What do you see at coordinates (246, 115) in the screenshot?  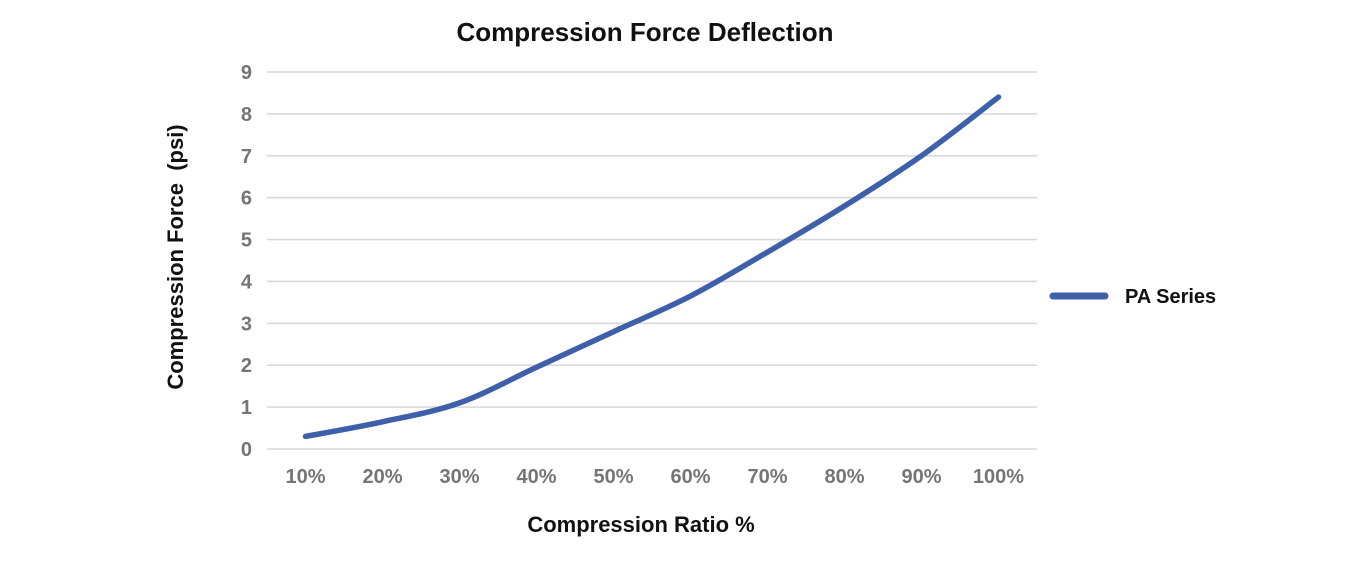 I see `y-tick-label: 8` at bounding box center [246, 115].